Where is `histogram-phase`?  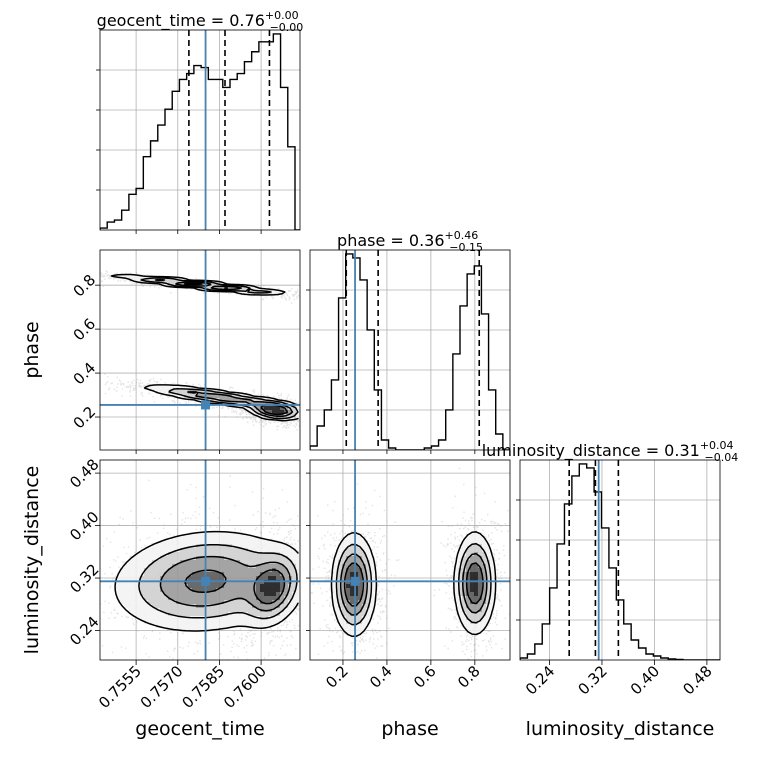
histogram-phase is located at coordinates (410, 351).